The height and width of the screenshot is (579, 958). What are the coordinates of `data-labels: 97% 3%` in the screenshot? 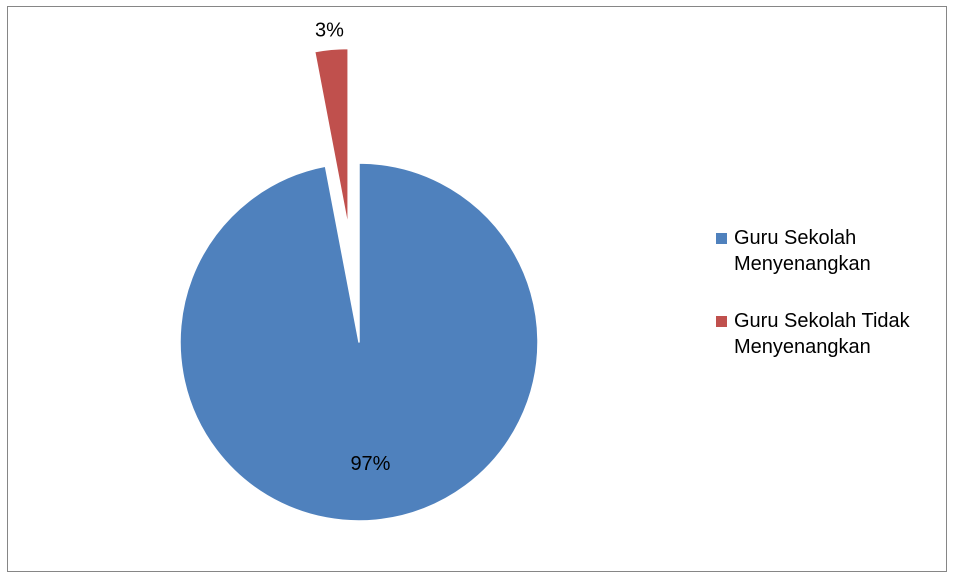 It's located at (353, 247).